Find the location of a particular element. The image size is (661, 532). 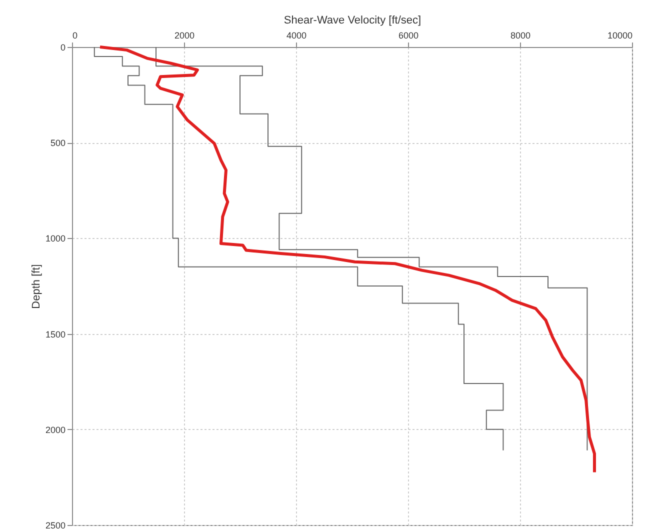

y-axis-title: Depth [ft] is located at coordinates (36, 286).